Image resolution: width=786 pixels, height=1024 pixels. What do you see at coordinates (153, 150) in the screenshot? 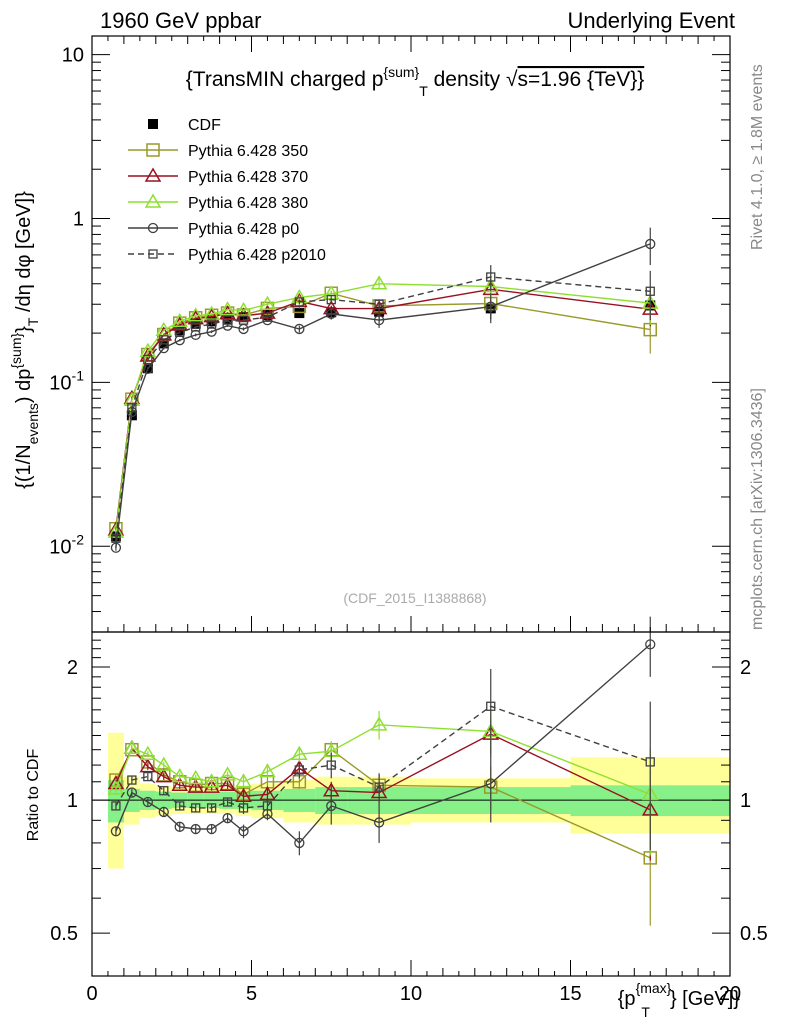
I see `legend-marker-p350` at bounding box center [153, 150].